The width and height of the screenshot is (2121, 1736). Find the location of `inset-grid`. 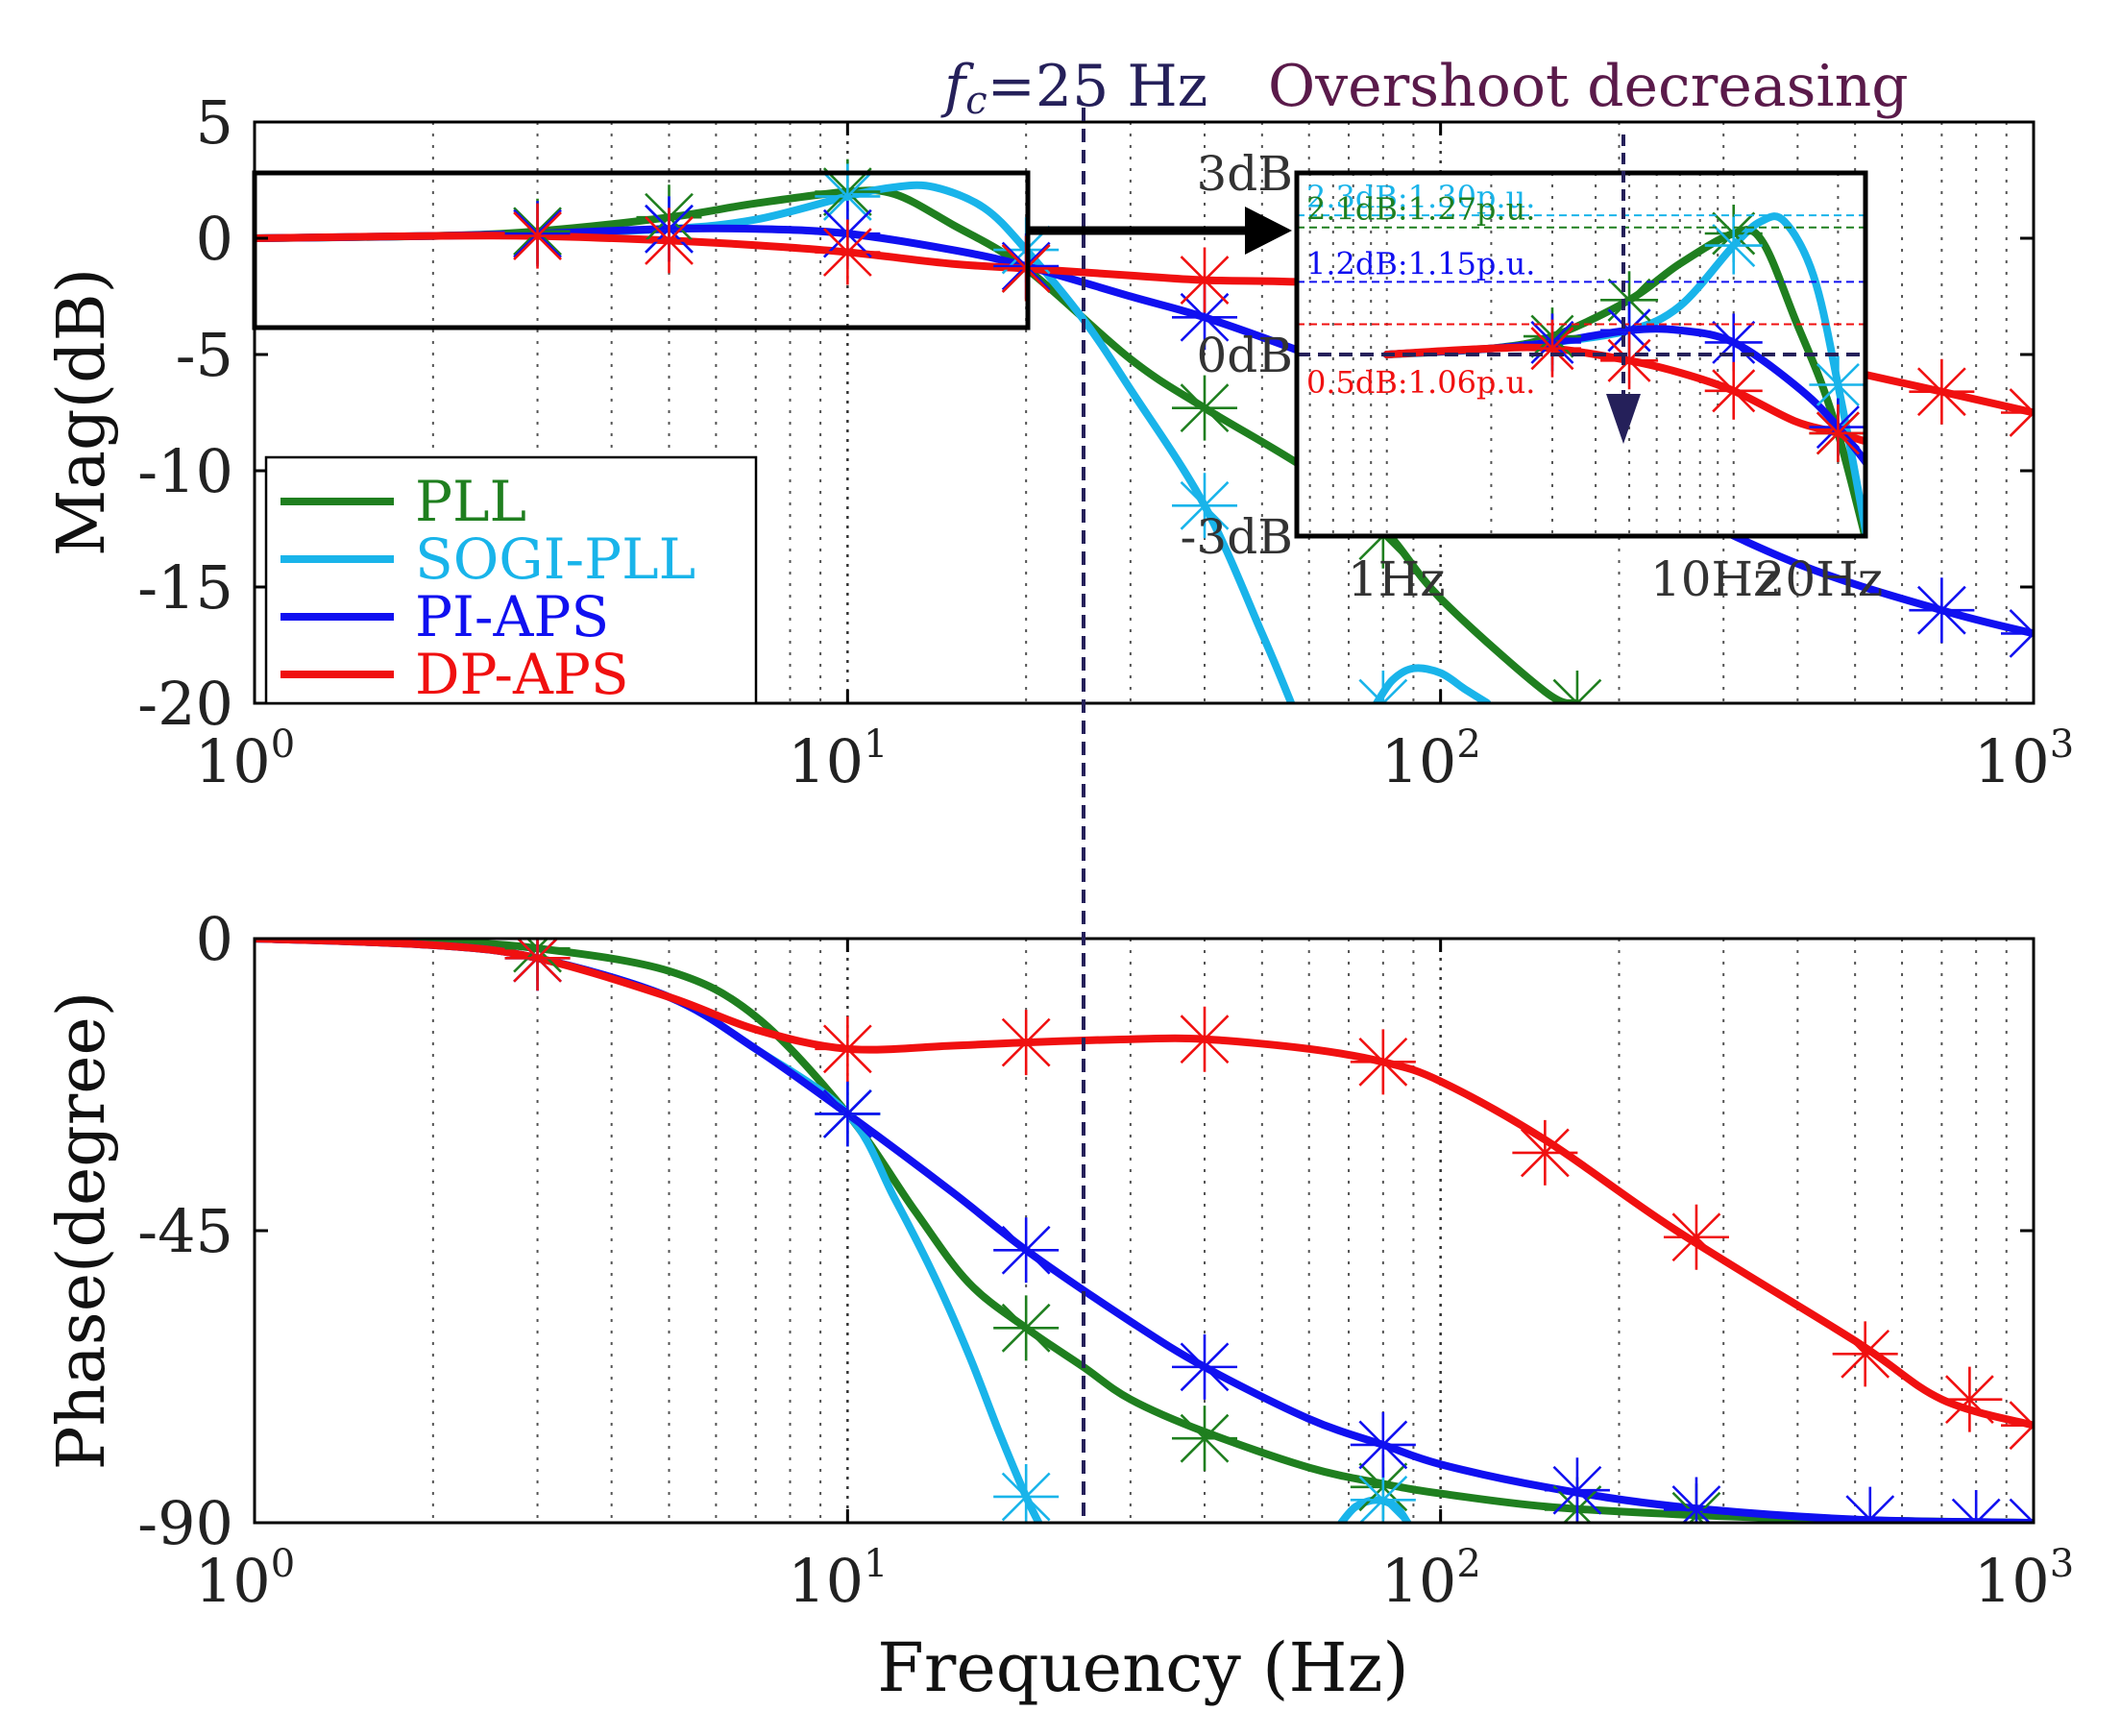

inset-grid is located at coordinates (1574, 354).